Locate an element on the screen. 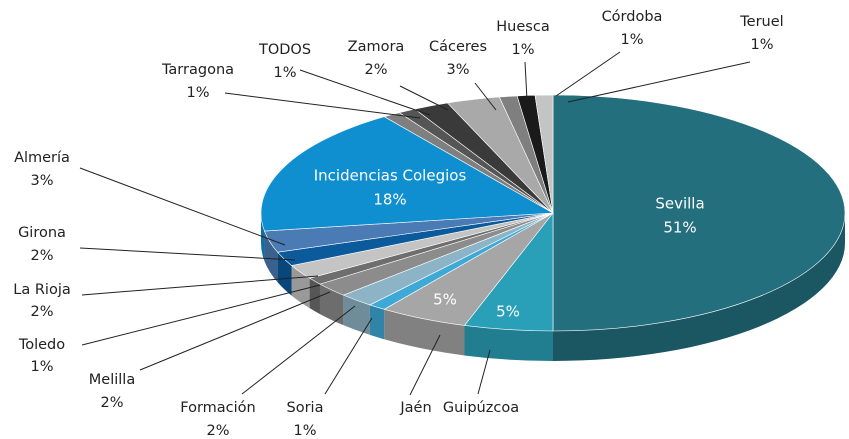  slice-label: Zamora is located at coordinates (376, 47).